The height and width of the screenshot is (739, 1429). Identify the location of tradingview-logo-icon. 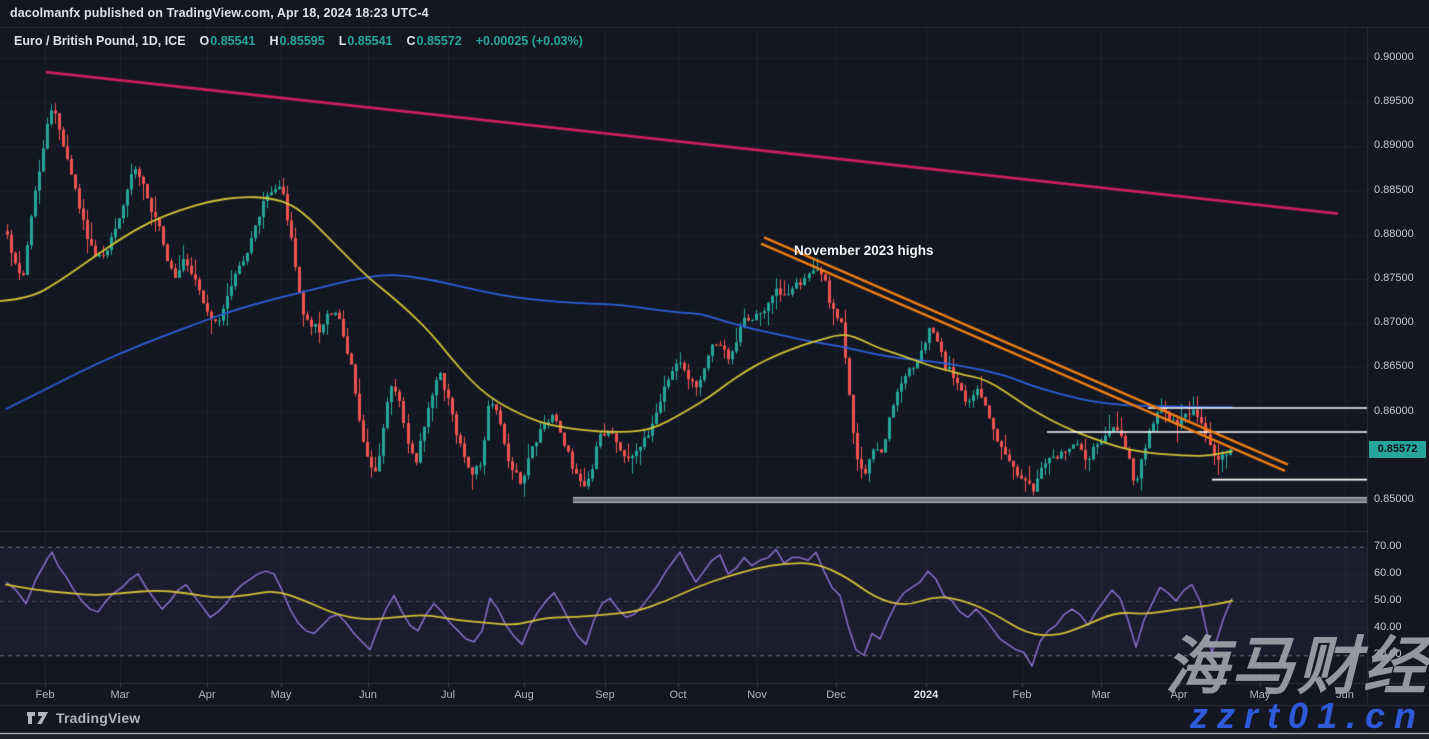
(37, 718).